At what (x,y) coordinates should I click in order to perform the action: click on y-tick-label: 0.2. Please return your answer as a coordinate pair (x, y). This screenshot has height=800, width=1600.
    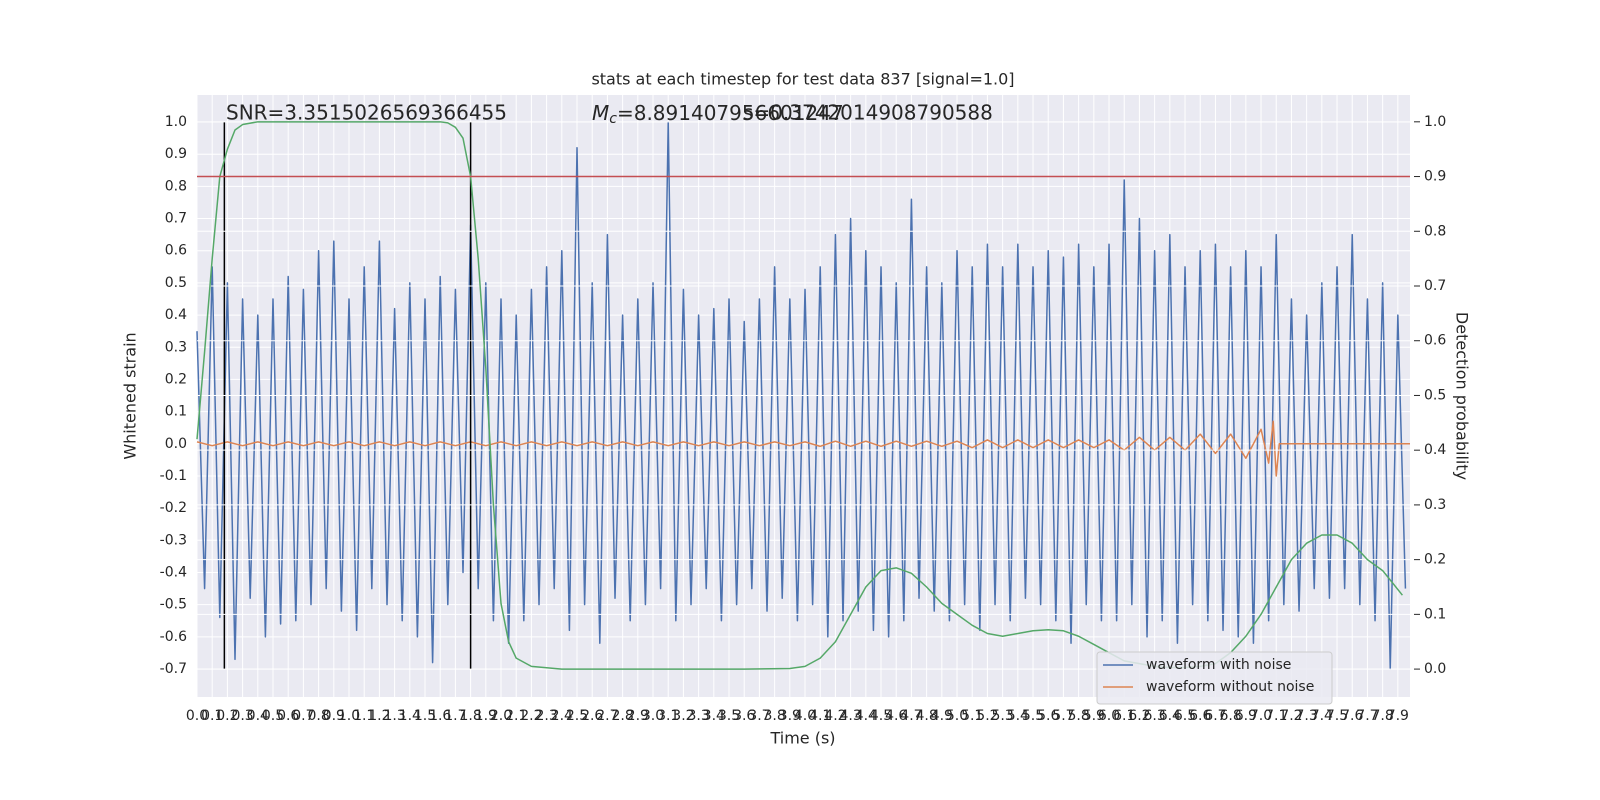
    Looking at the image, I should click on (176, 379).